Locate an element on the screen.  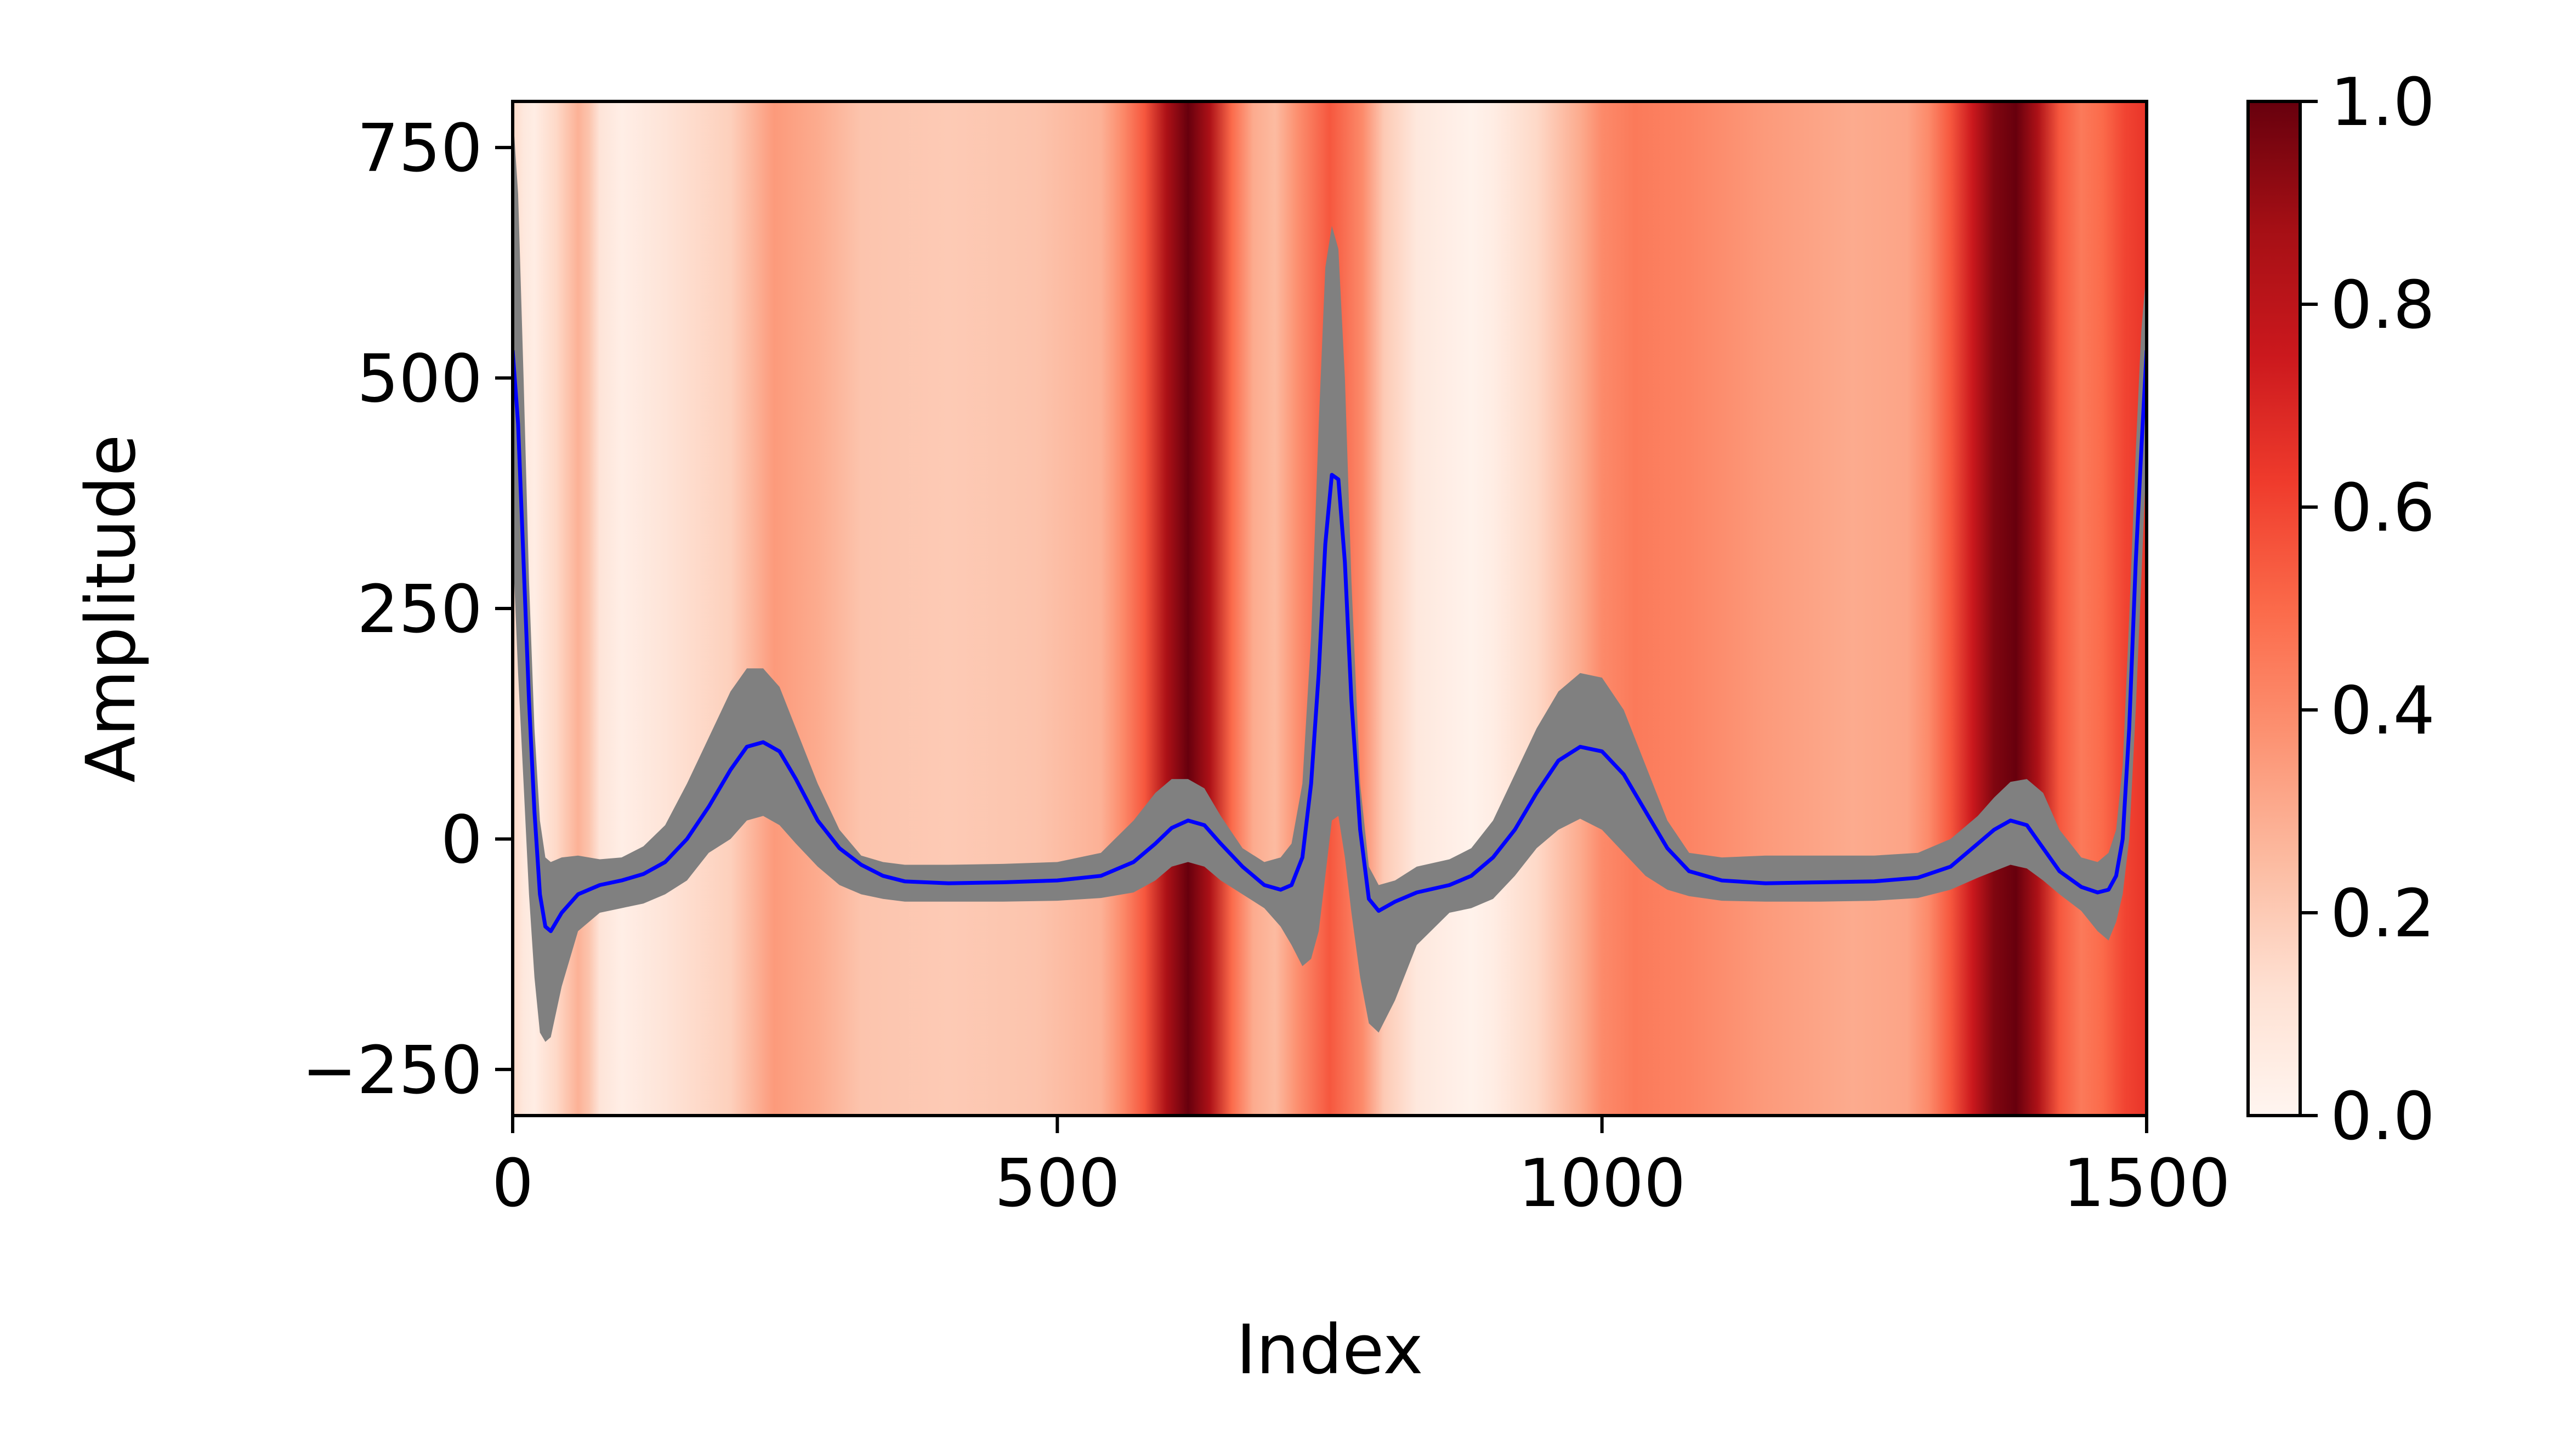
colorbar-frame is located at coordinates (2274, 609).